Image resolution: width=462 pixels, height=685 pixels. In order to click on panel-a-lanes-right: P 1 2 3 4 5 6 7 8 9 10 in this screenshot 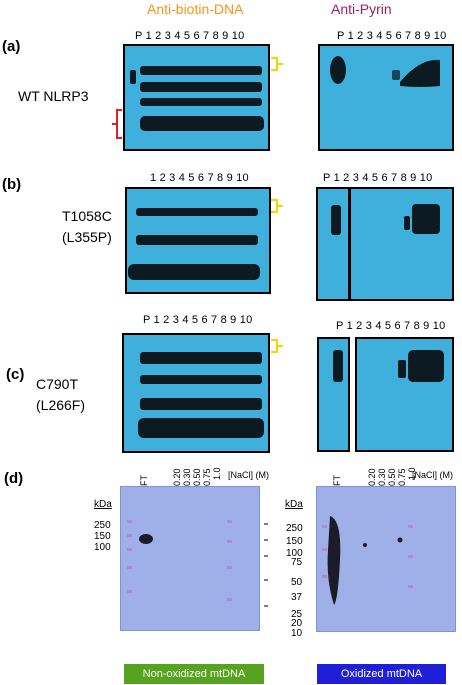, I will do `click(392, 36)`.